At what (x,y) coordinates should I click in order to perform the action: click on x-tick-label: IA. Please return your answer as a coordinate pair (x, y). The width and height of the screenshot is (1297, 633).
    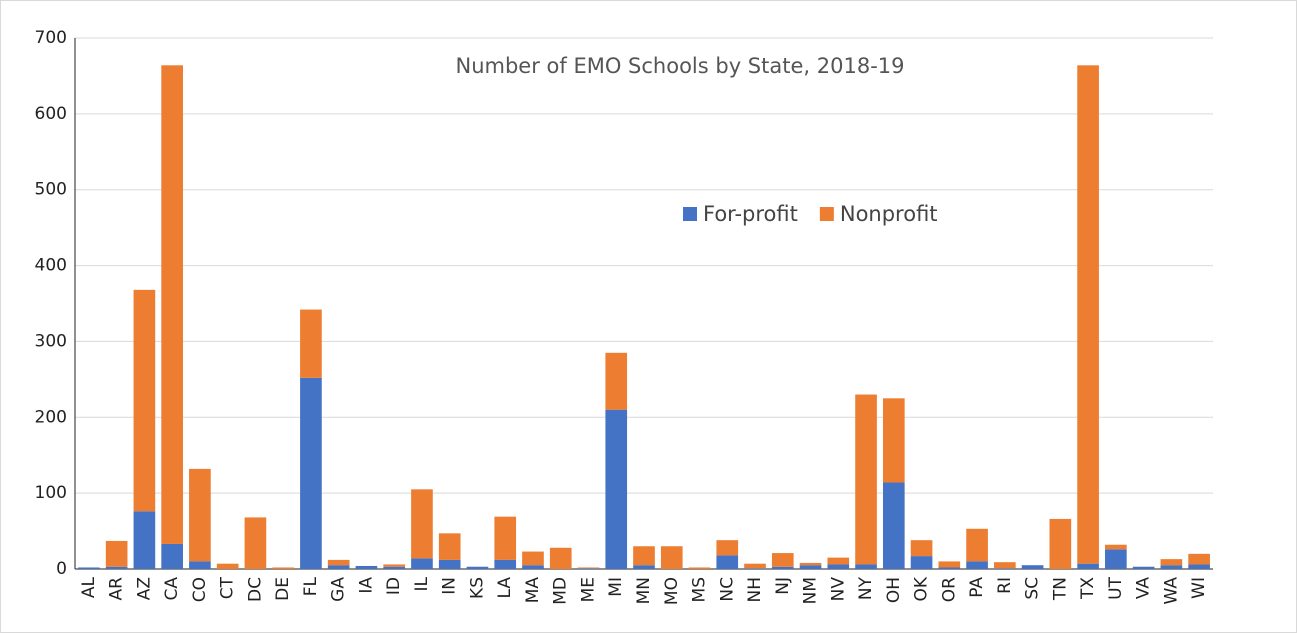
    Looking at the image, I should click on (366, 585).